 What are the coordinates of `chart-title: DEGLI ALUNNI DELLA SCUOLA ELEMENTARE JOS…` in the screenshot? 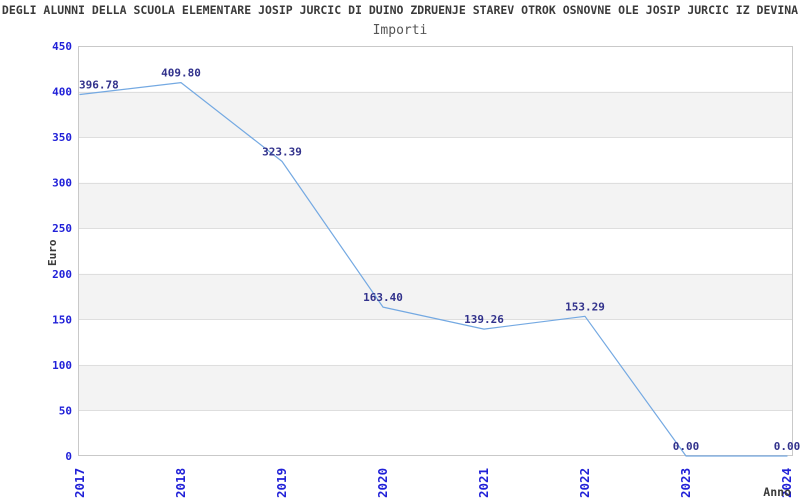 It's located at (400, 10).